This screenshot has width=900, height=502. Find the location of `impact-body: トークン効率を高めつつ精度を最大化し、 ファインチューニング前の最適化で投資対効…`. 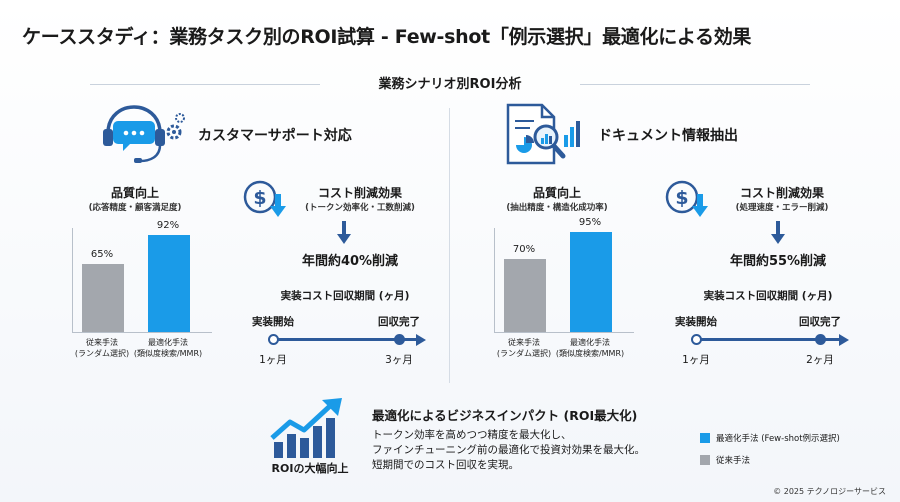

impact-body: トークン効率を高めつつ精度を最大化し、 ファインチューニング前の最適化で投資対効… is located at coordinates (508, 450).